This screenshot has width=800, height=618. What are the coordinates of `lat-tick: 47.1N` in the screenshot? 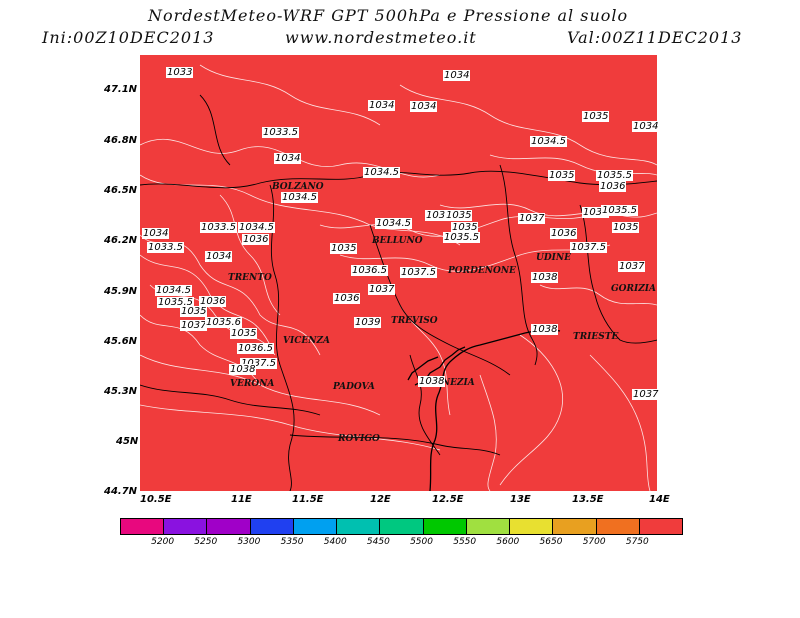 It's located at (121, 89).